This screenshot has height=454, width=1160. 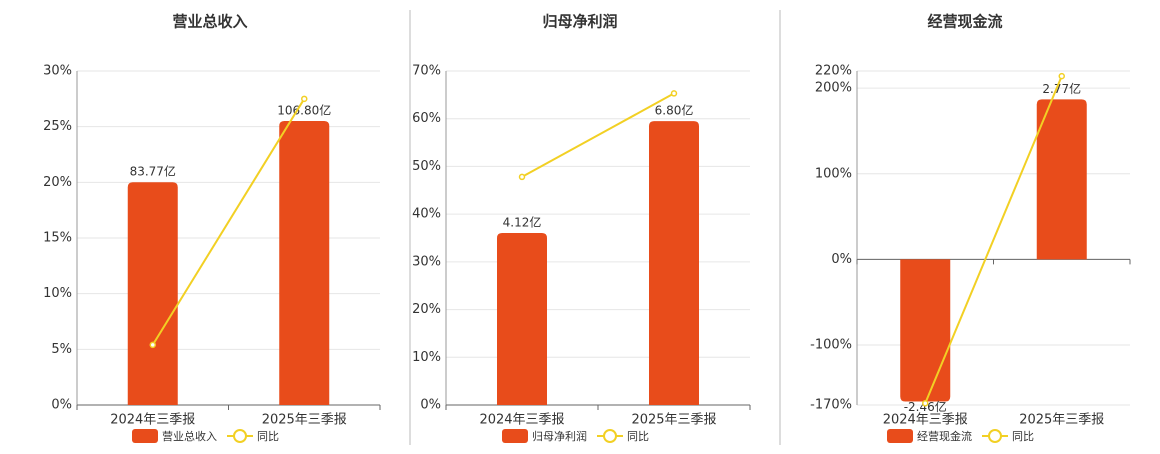 I want to click on legend-label: 归母净利润, so click(x=559, y=436).